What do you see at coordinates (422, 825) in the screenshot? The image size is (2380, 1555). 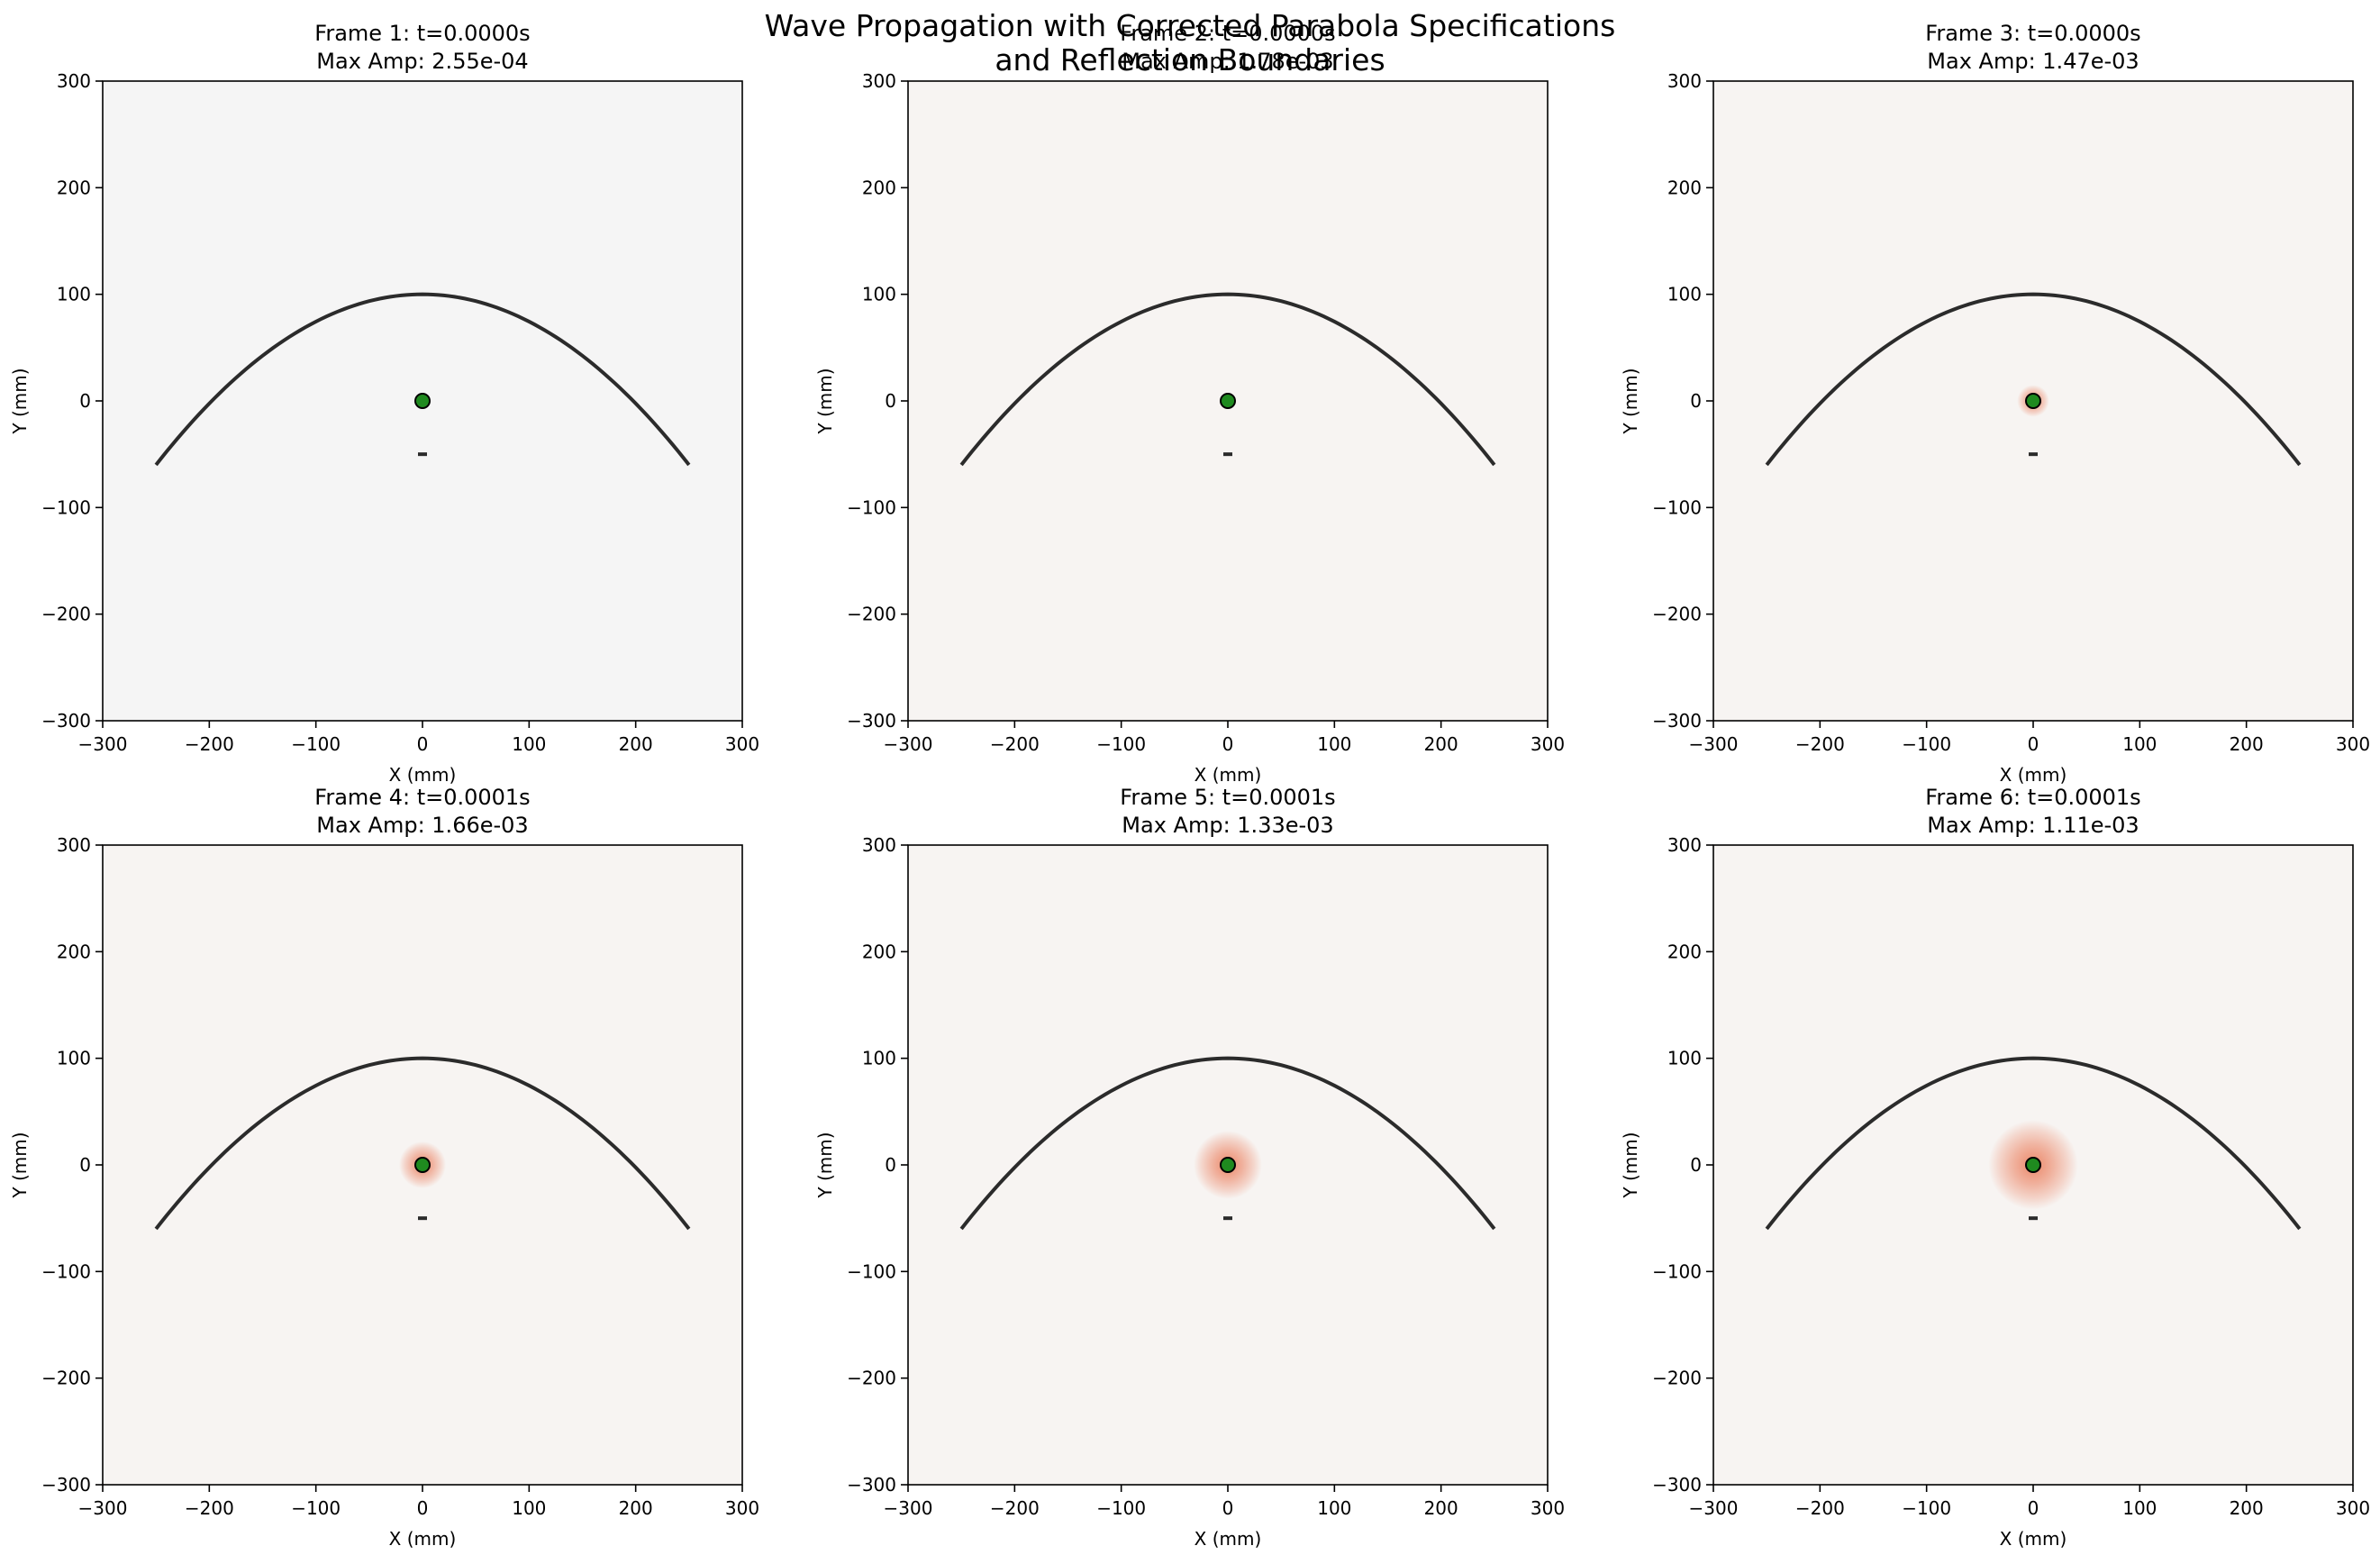 I see `subplot-title-max-amp: Max Amp: 1.66e-03` at bounding box center [422, 825].